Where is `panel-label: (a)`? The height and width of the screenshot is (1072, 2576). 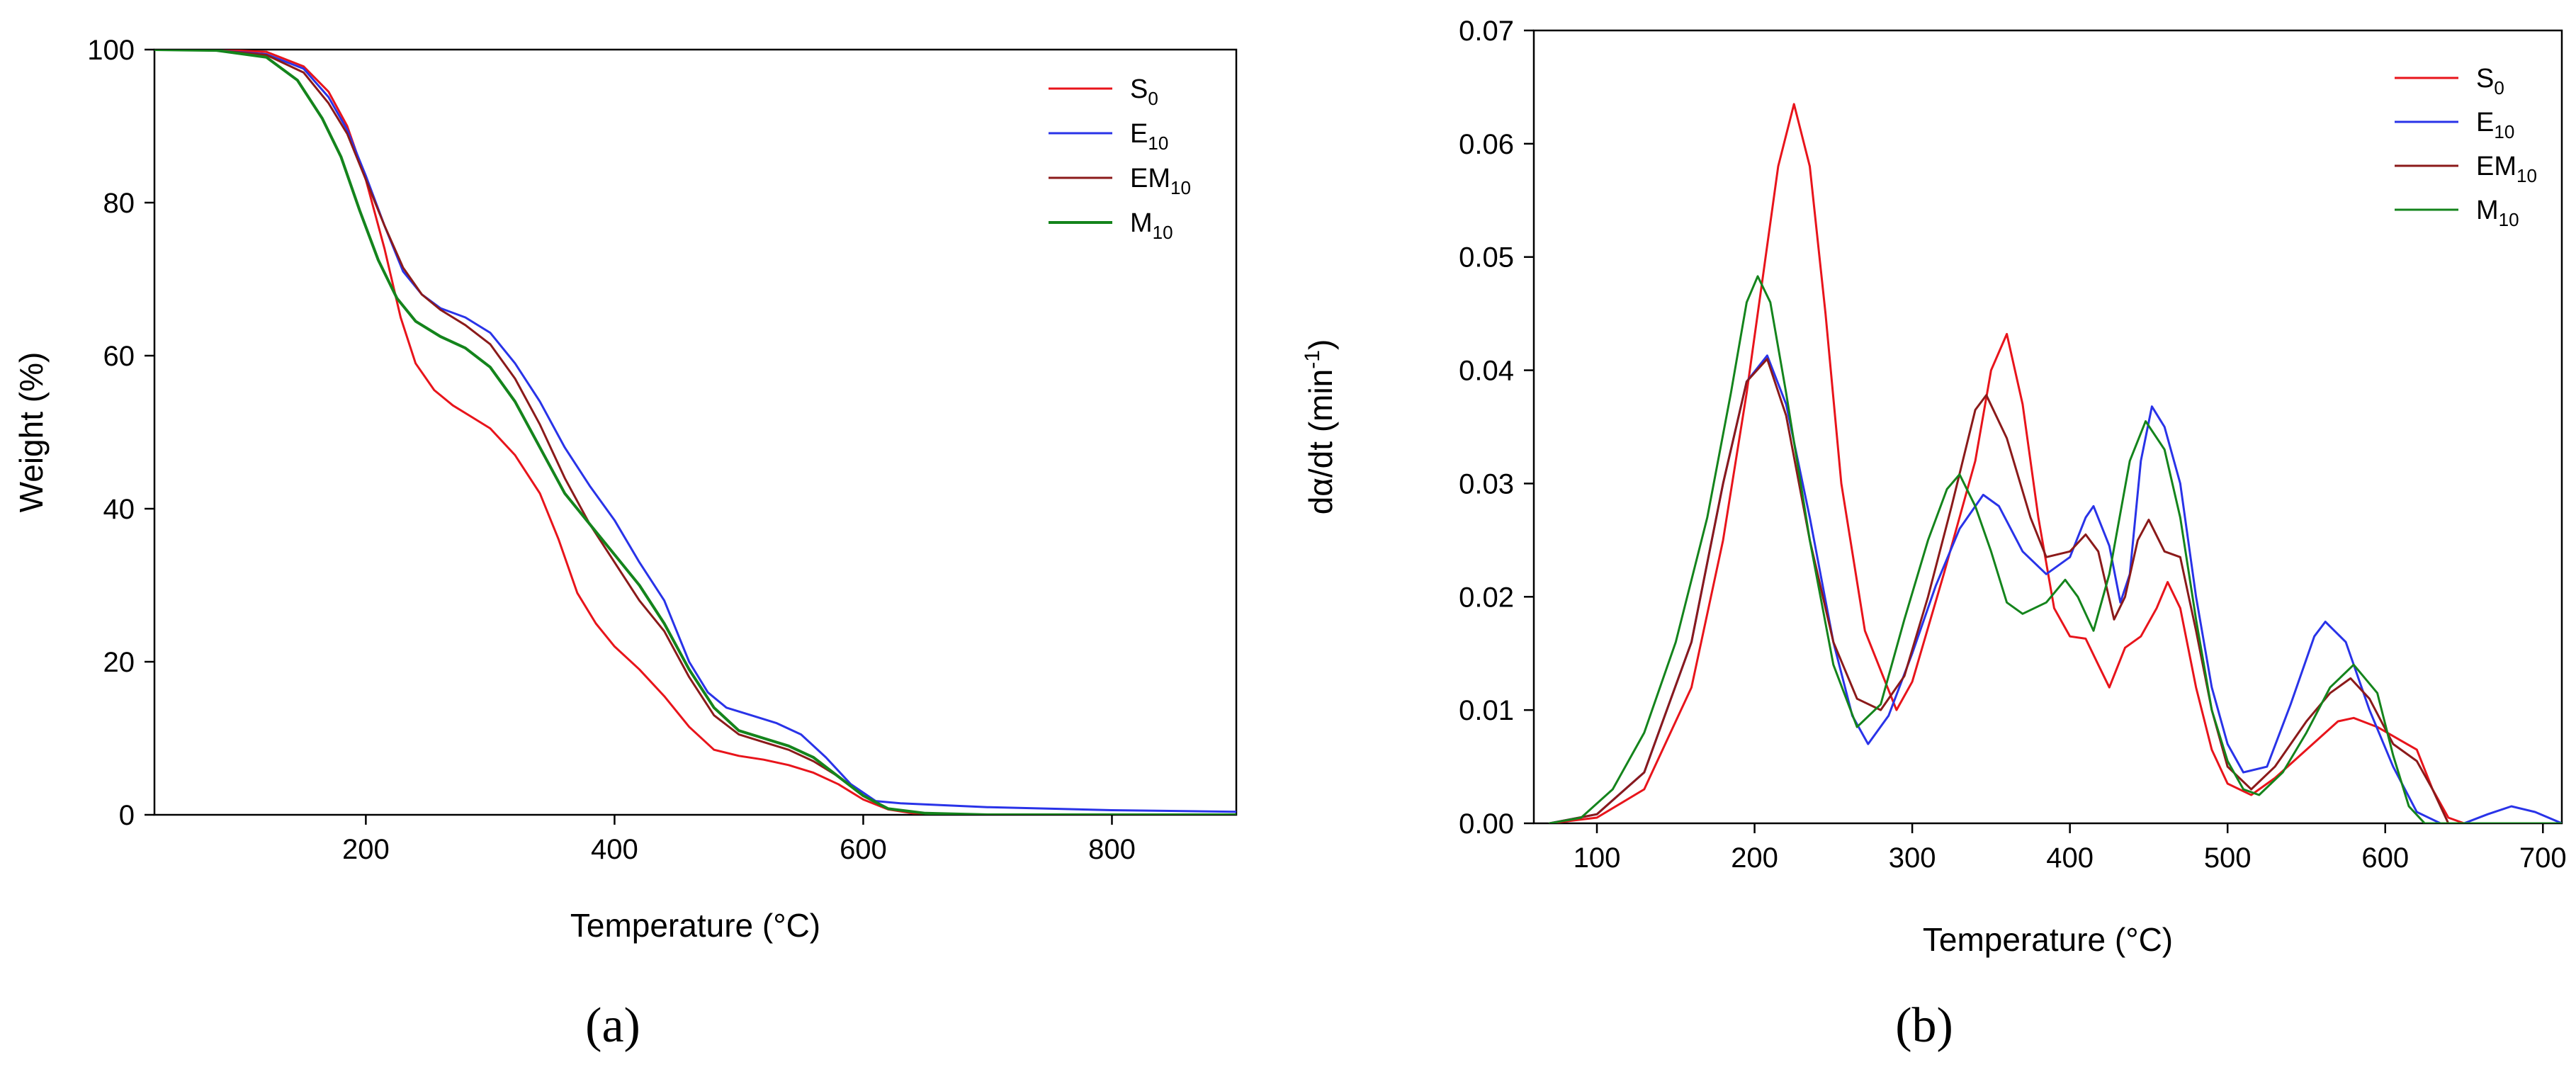 panel-label: (a) is located at coordinates (612, 1025).